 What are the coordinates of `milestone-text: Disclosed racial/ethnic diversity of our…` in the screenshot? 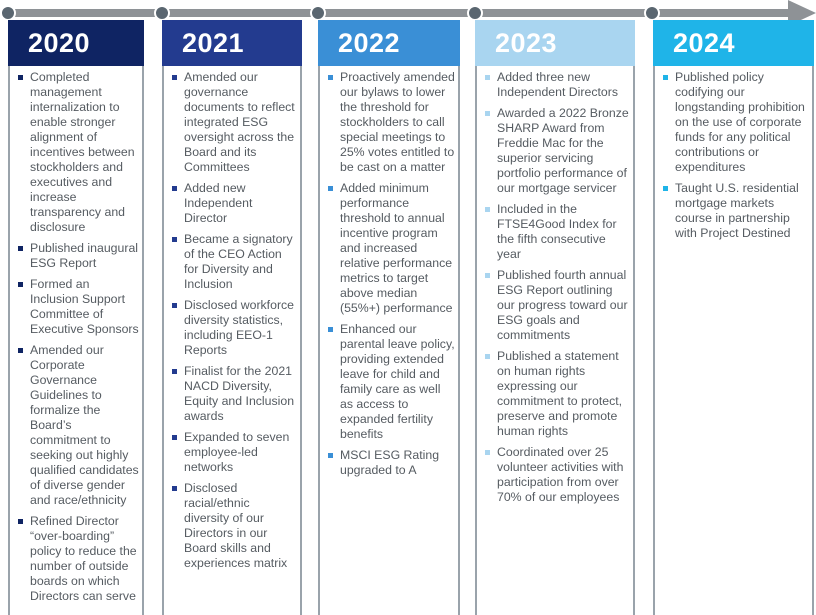 It's located at (236, 525).